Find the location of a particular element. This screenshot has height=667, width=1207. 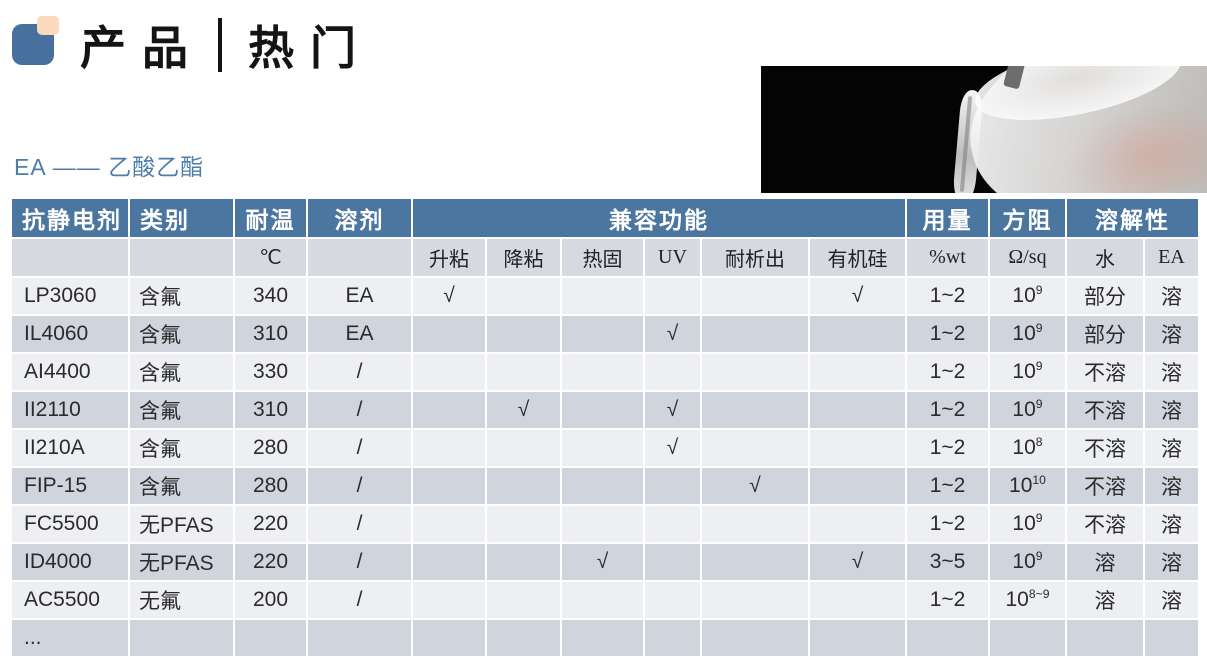

category-cell: 无PFAS is located at coordinates (181, 524).